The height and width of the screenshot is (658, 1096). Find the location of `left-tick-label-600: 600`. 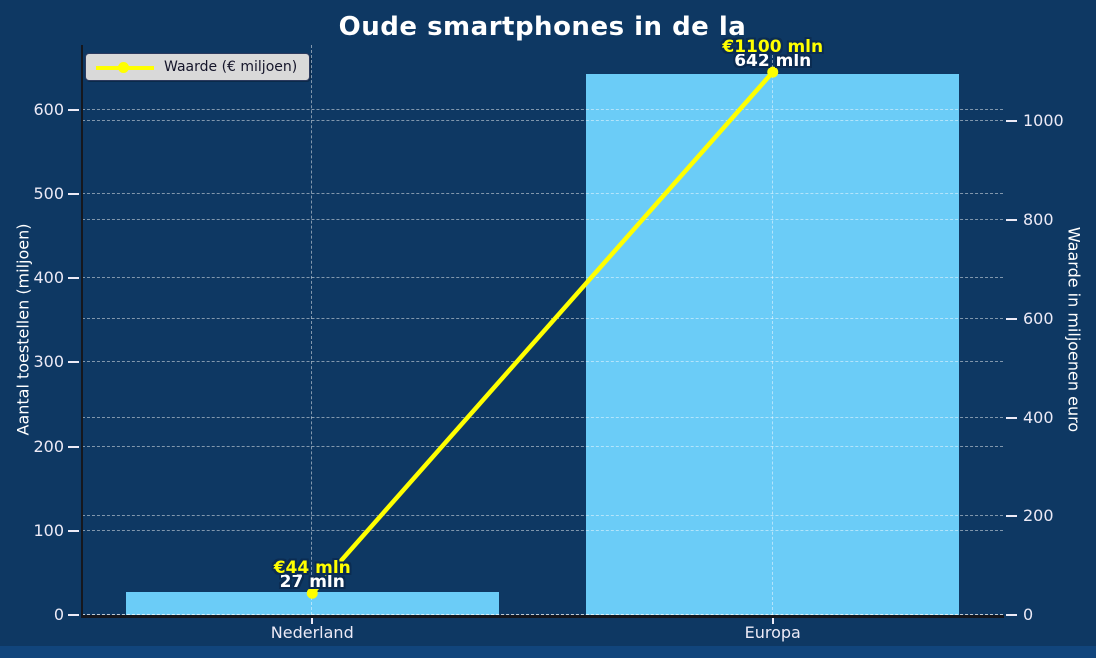

left-tick-label-600: 600 is located at coordinates (48, 109).